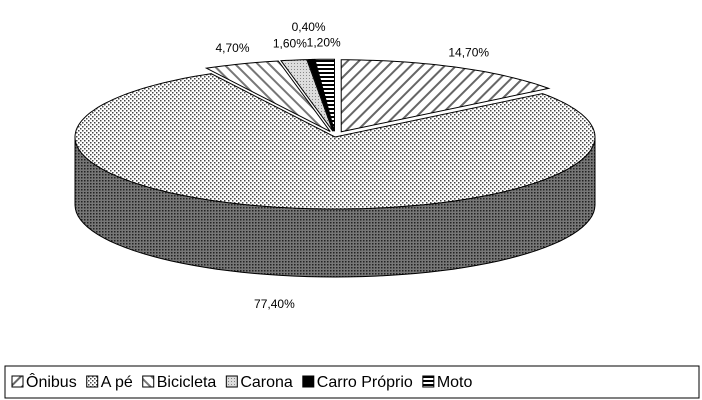 The width and height of the screenshot is (702, 400). I want to click on legend-label: Moto, so click(455, 382).